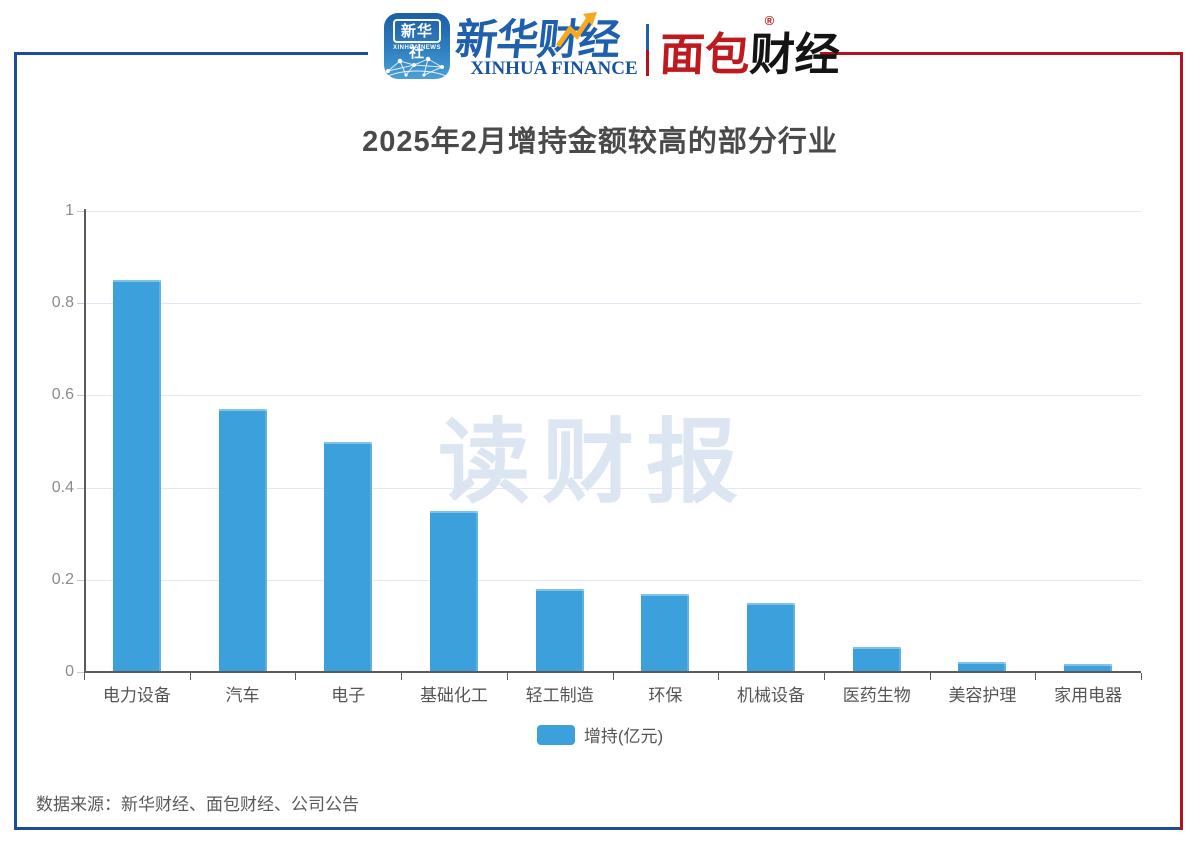 The width and height of the screenshot is (1200, 848). Describe the element at coordinates (62, 395) in the screenshot. I see `y-axis-tick-label: 0.6` at that location.